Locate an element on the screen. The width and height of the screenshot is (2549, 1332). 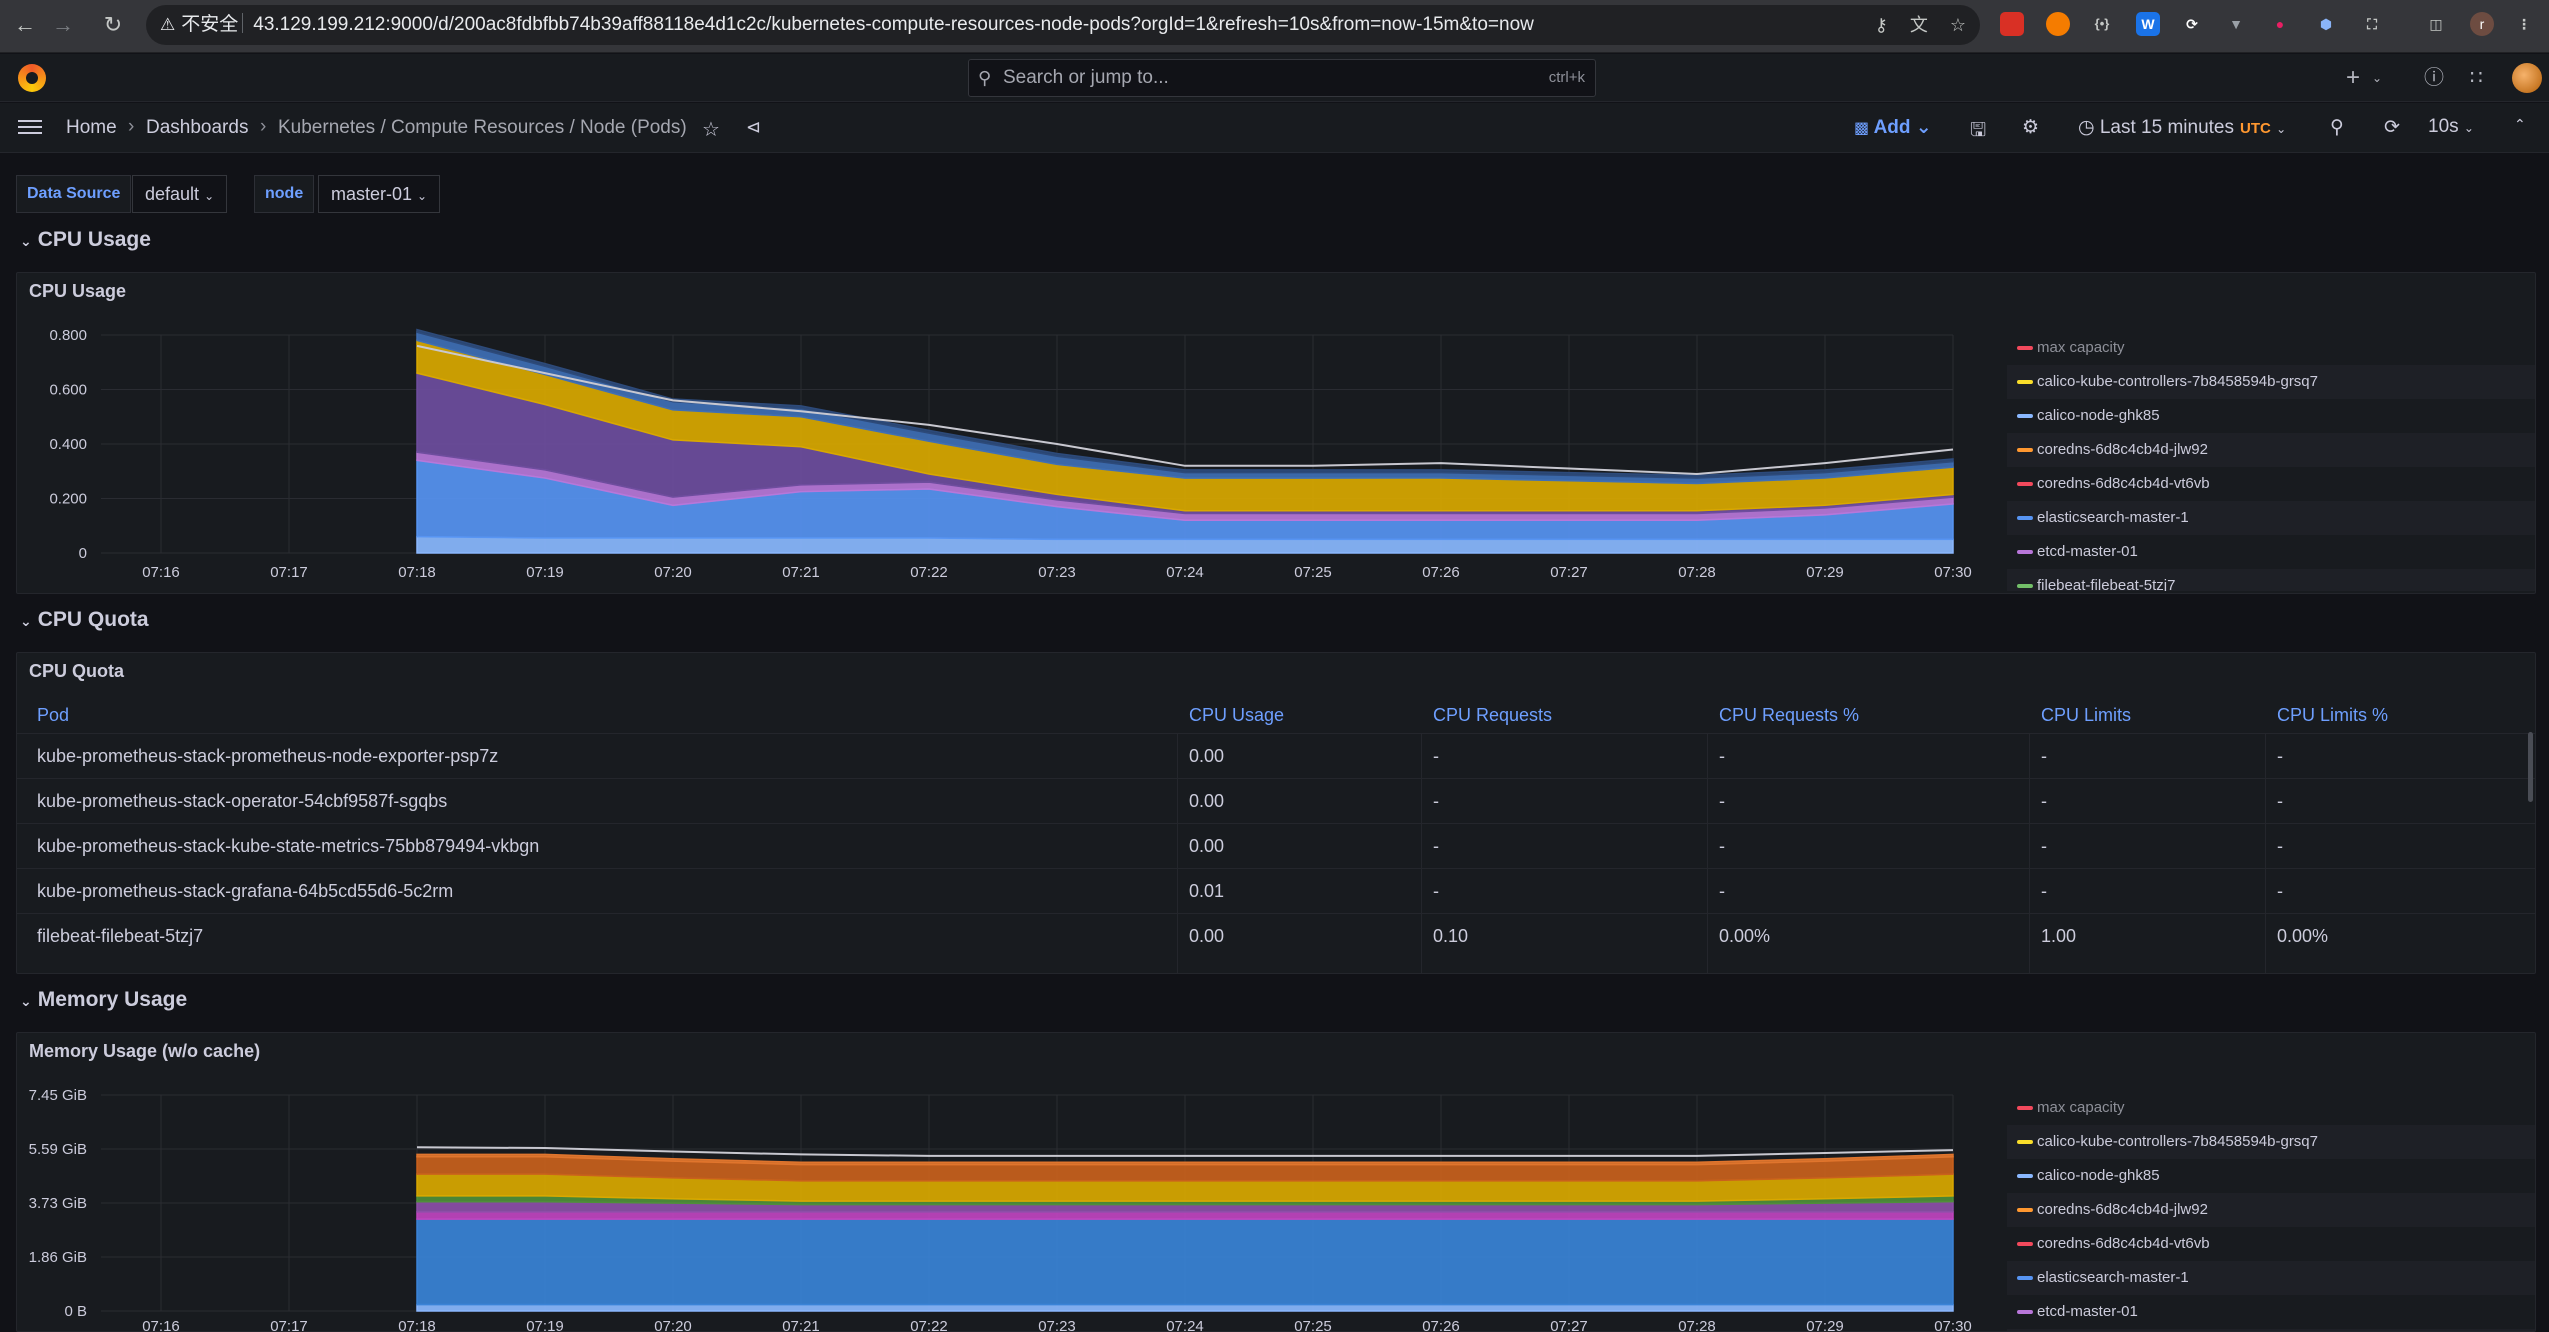
save-icon: 🖫 is located at coordinates (1978, 130).